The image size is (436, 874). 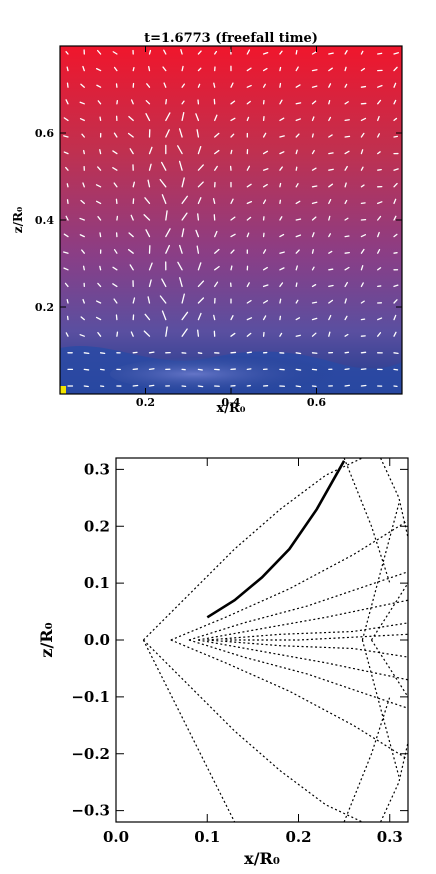 I want to click on bottom-x-axis-label: x/R₀, so click(x=262, y=858).